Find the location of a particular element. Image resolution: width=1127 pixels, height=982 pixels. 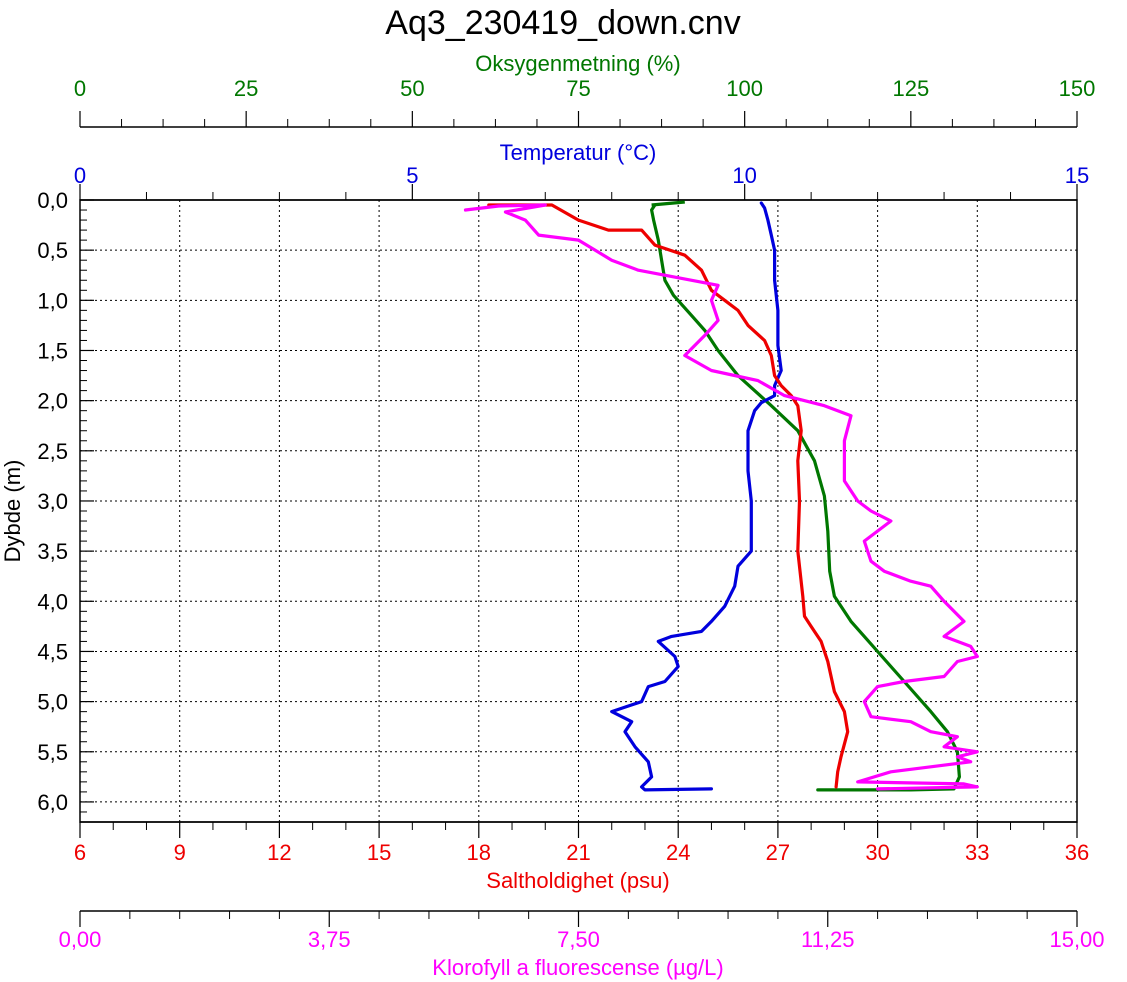

salinity-axis: 6 9 12 15 18 21 24 27 30 33 36 is located at coordinates (581, 843).